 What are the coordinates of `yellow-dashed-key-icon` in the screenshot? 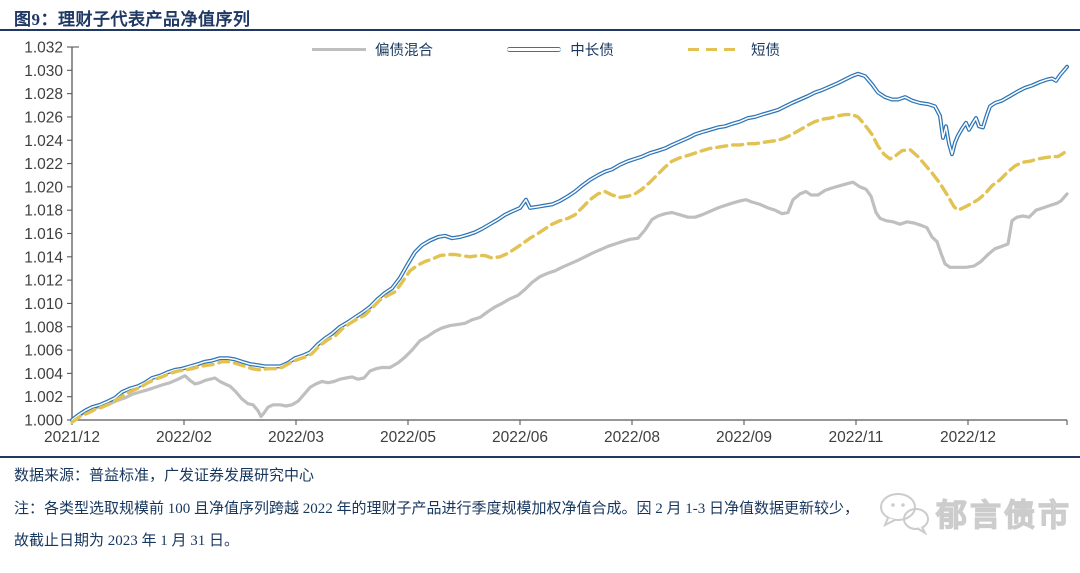 It's located at (715, 49).